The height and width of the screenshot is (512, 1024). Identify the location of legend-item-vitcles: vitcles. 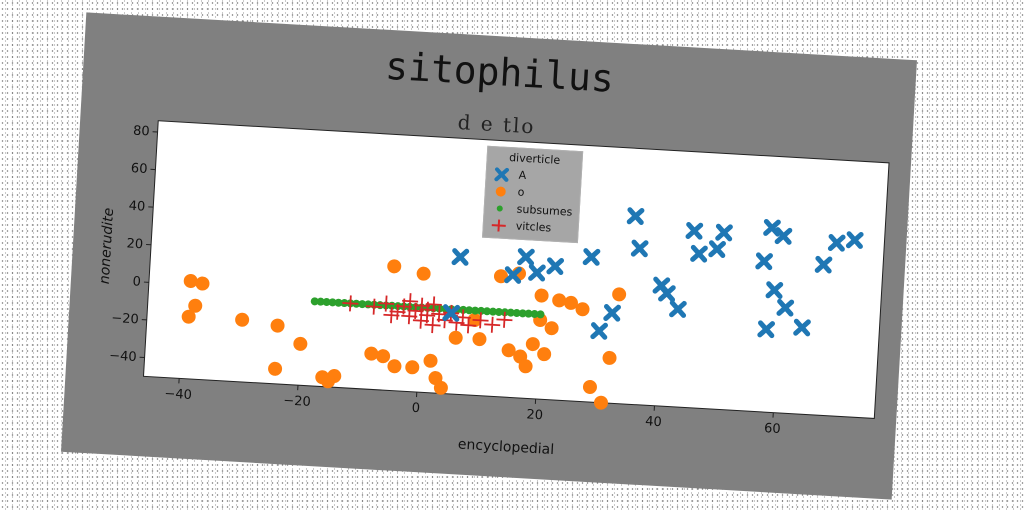
(530, 227).